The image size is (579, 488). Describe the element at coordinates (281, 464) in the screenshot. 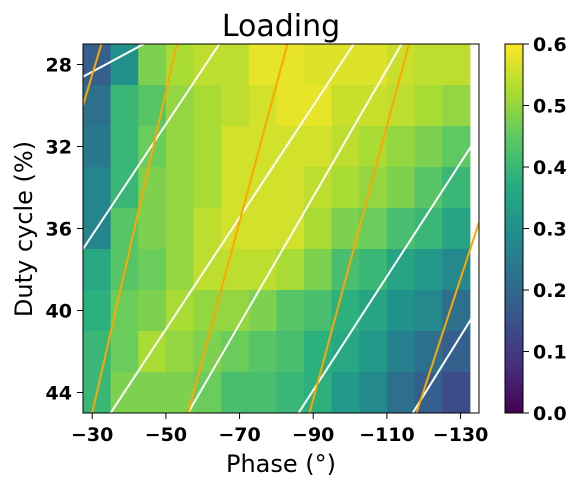

I see `x-axis-label: Phase (°)` at that location.